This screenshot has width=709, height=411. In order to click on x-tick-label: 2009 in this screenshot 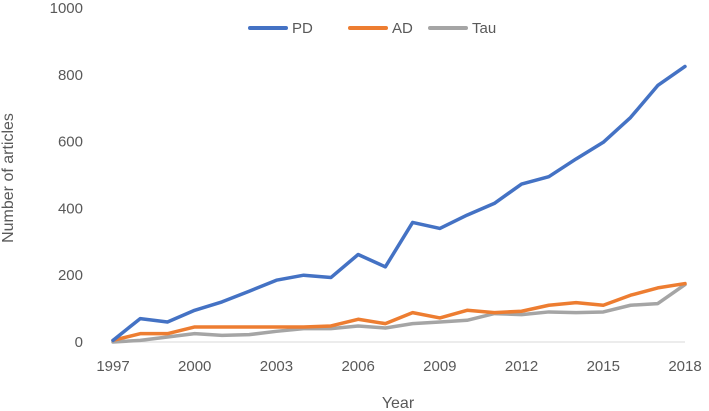, I will do `click(439, 366)`.